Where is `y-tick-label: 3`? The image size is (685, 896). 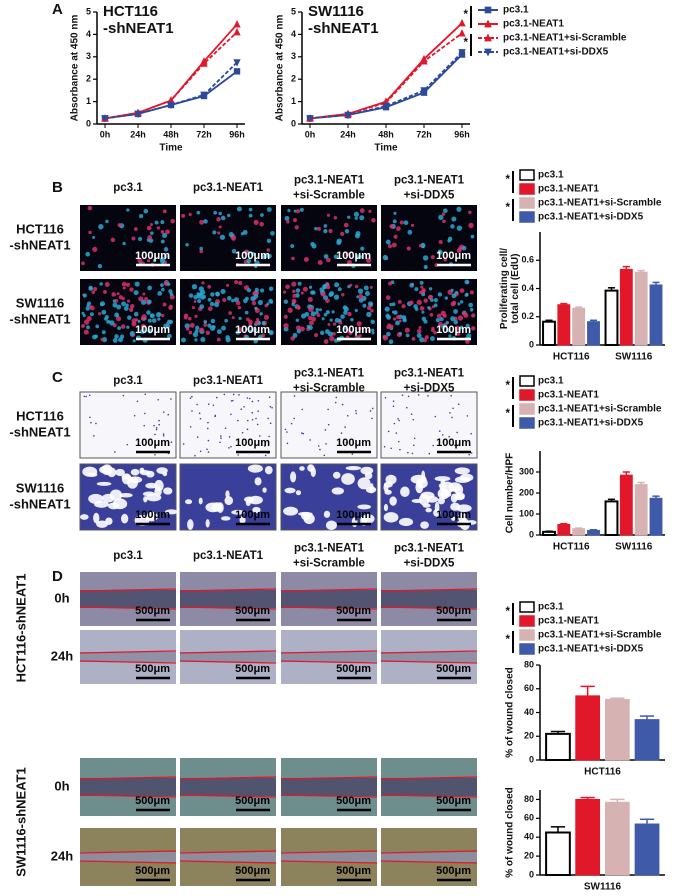
y-tick-label: 3 is located at coordinates (293, 56).